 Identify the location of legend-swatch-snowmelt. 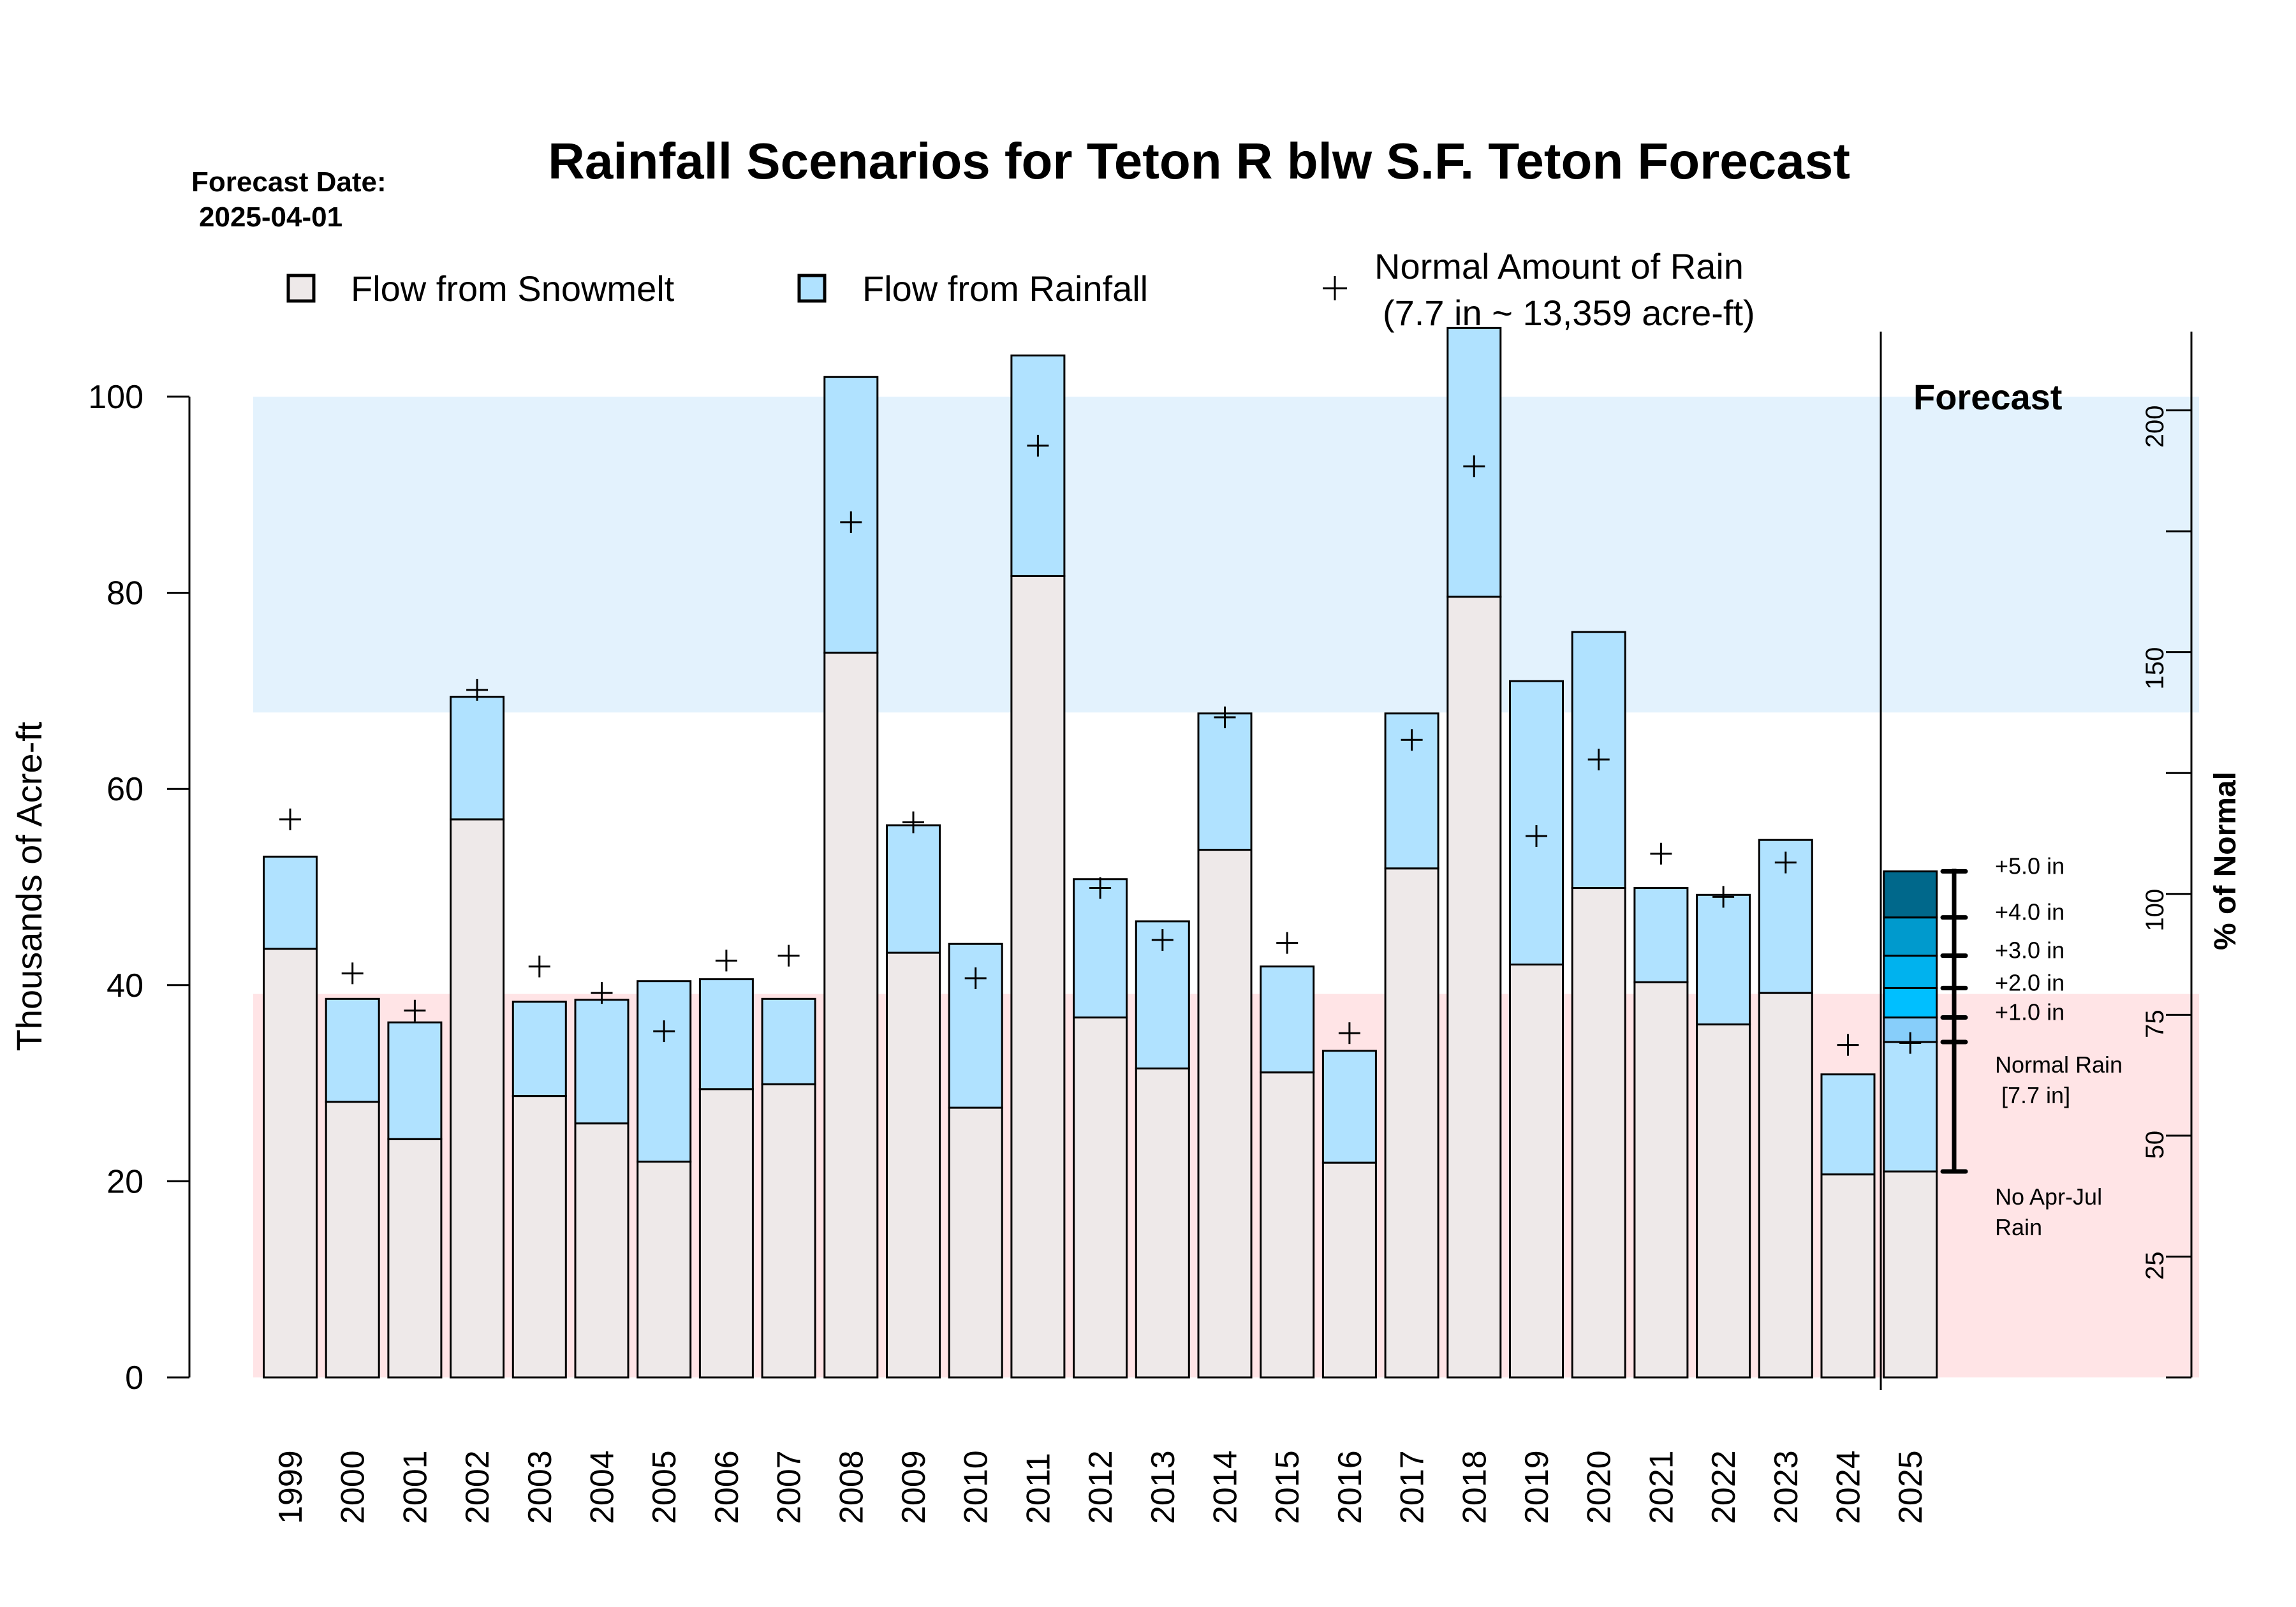
(301, 288).